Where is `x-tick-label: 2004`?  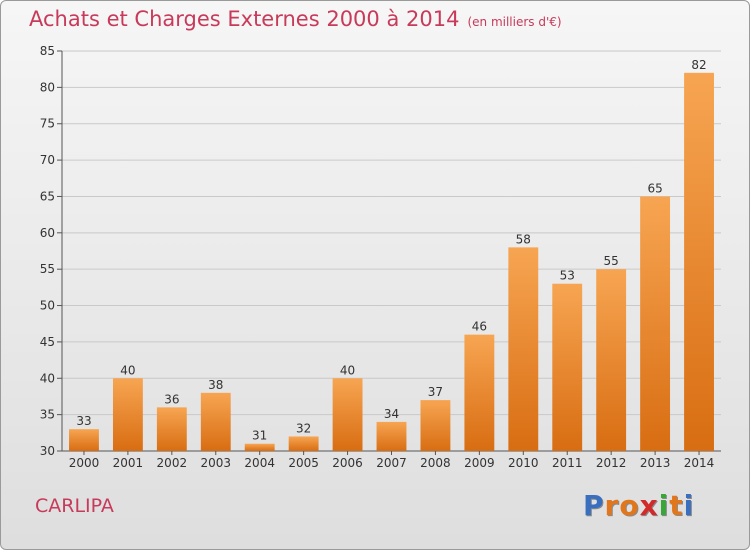
x-tick-label: 2004 is located at coordinates (259, 463).